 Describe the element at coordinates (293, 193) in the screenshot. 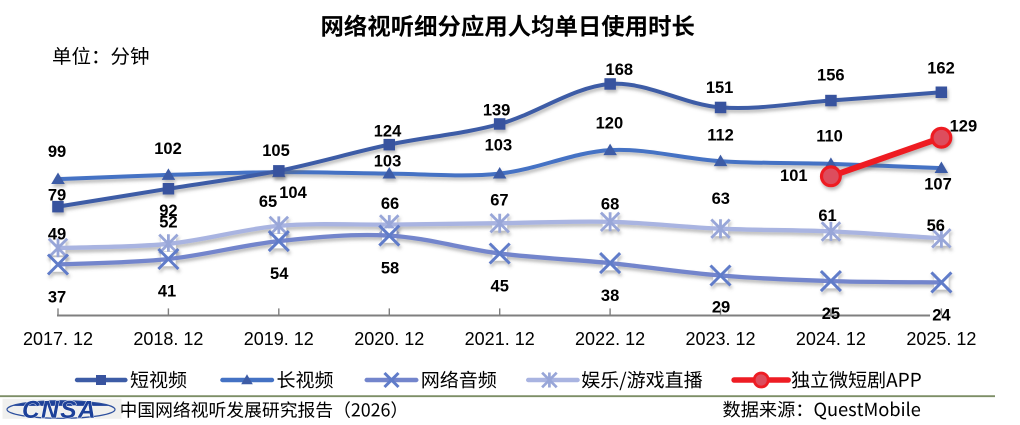

I see `svg-text: 104` at that location.